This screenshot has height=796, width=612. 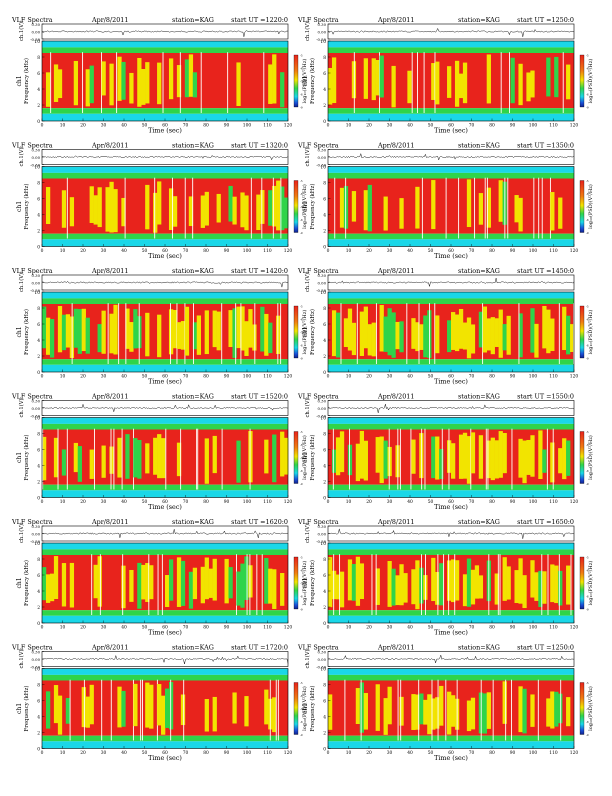 I want to click on spectrogram-cells, so click(x=165, y=206).